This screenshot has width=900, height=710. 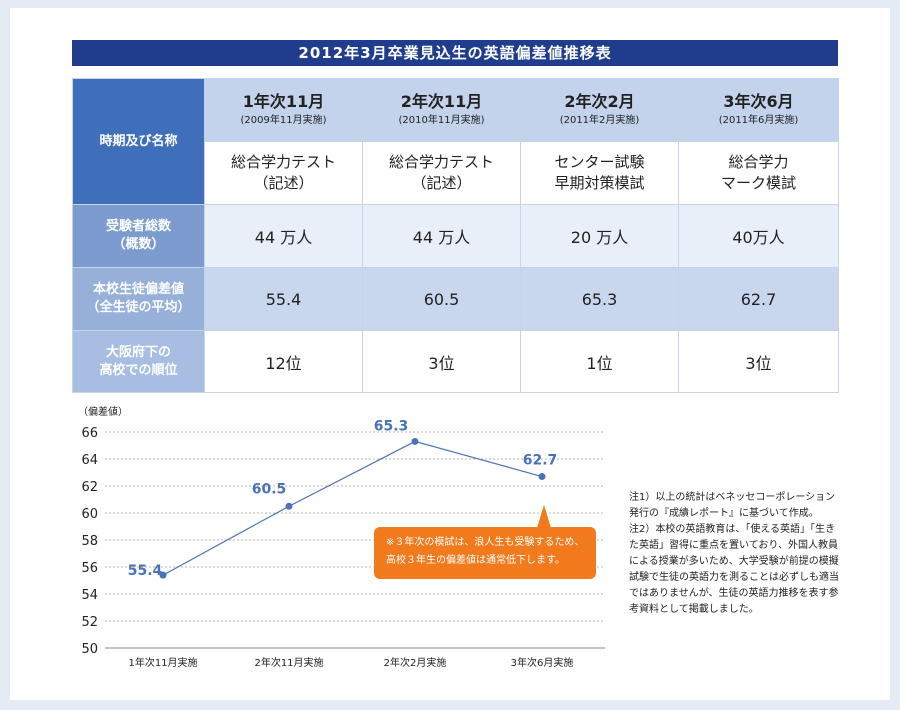 I want to click on period-label: 2年次2月, so click(x=599, y=101).